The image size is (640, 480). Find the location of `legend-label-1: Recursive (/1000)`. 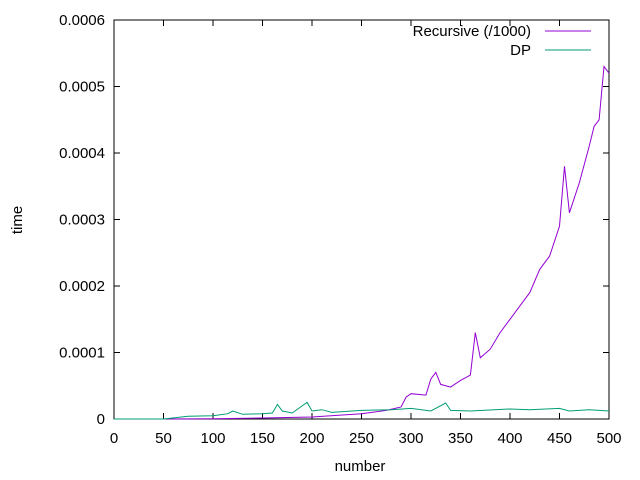

legend-label-1: Recursive (/1000) is located at coordinates (472, 31).